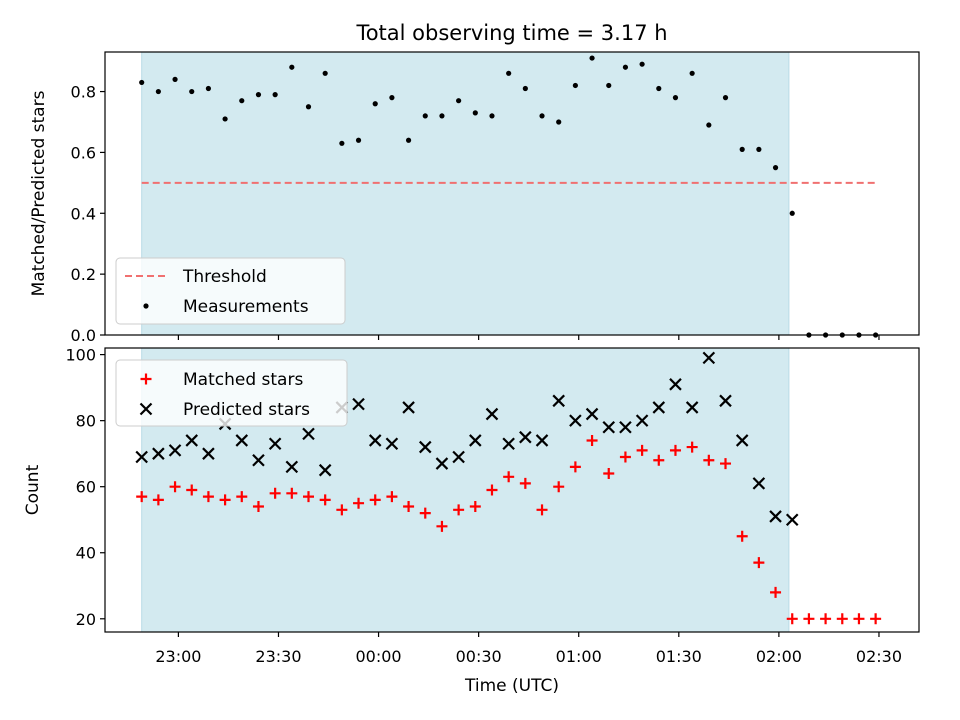 This screenshot has width=960, height=720. Describe the element at coordinates (178, 656) in the screenshot. I see `x-tick-label-0: 23:00` at that location.